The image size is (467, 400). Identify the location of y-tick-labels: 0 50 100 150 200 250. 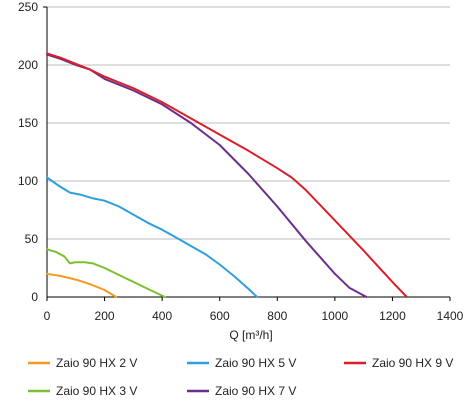
(28, 152).